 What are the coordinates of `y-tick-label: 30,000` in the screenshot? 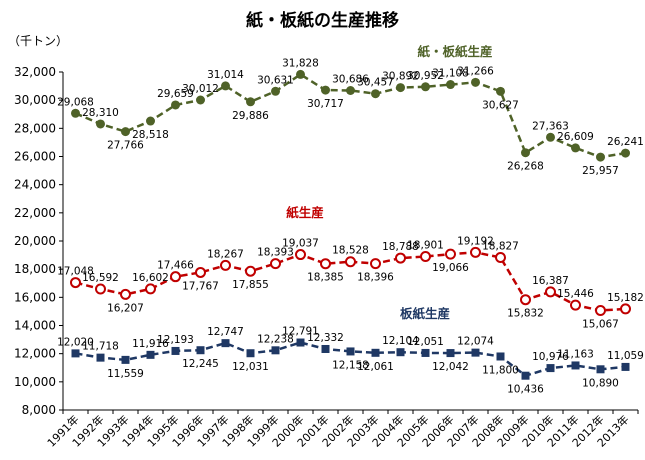 It's located at (35, 100).